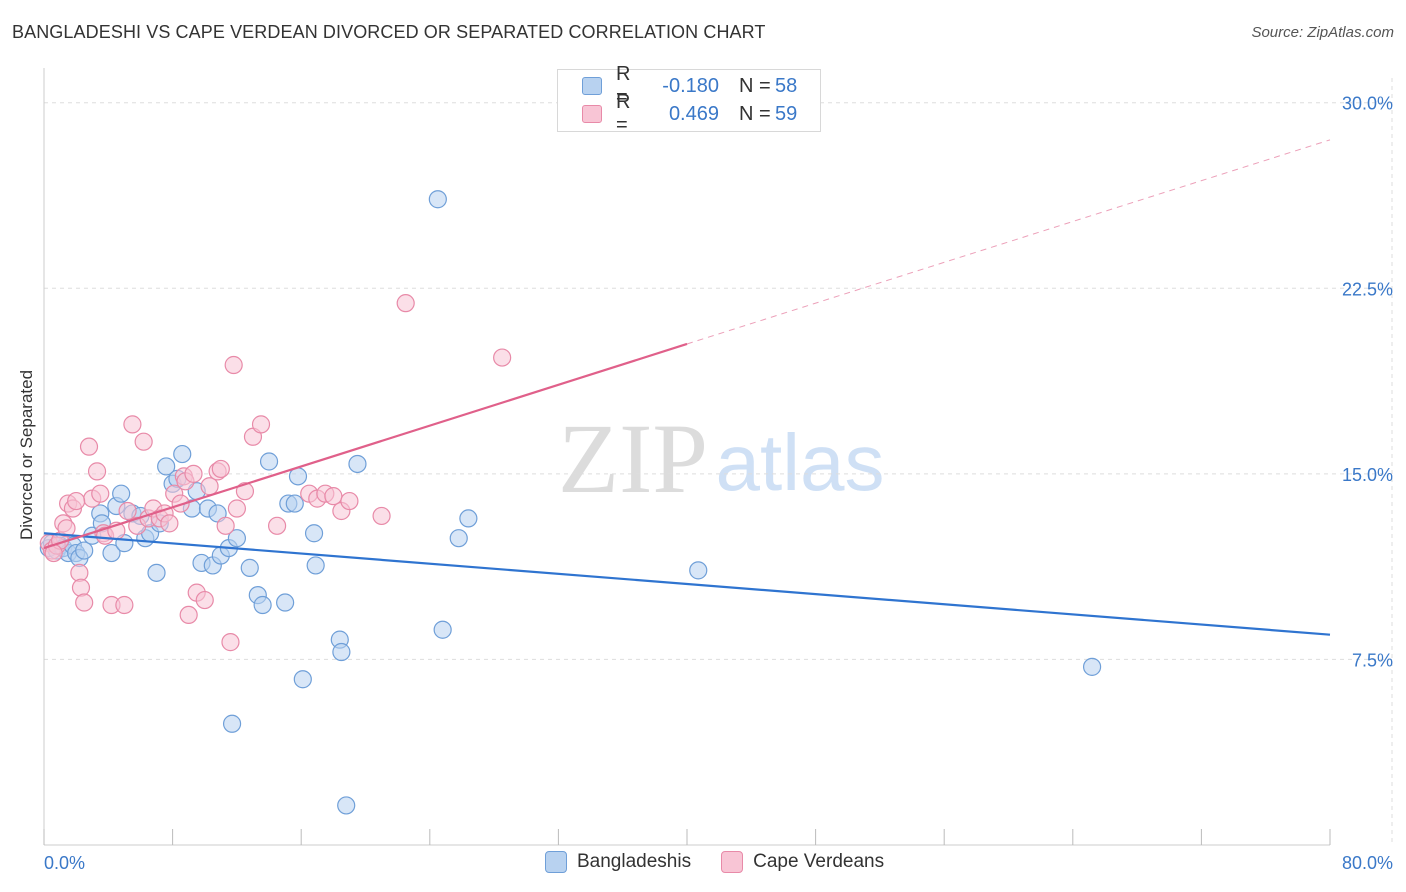 The height and width of the screenshot is (892, 1406). Describe the element at coordinates (1372, 660) in the screenshot. I see `y-tick-label: 7.5%` at that location.